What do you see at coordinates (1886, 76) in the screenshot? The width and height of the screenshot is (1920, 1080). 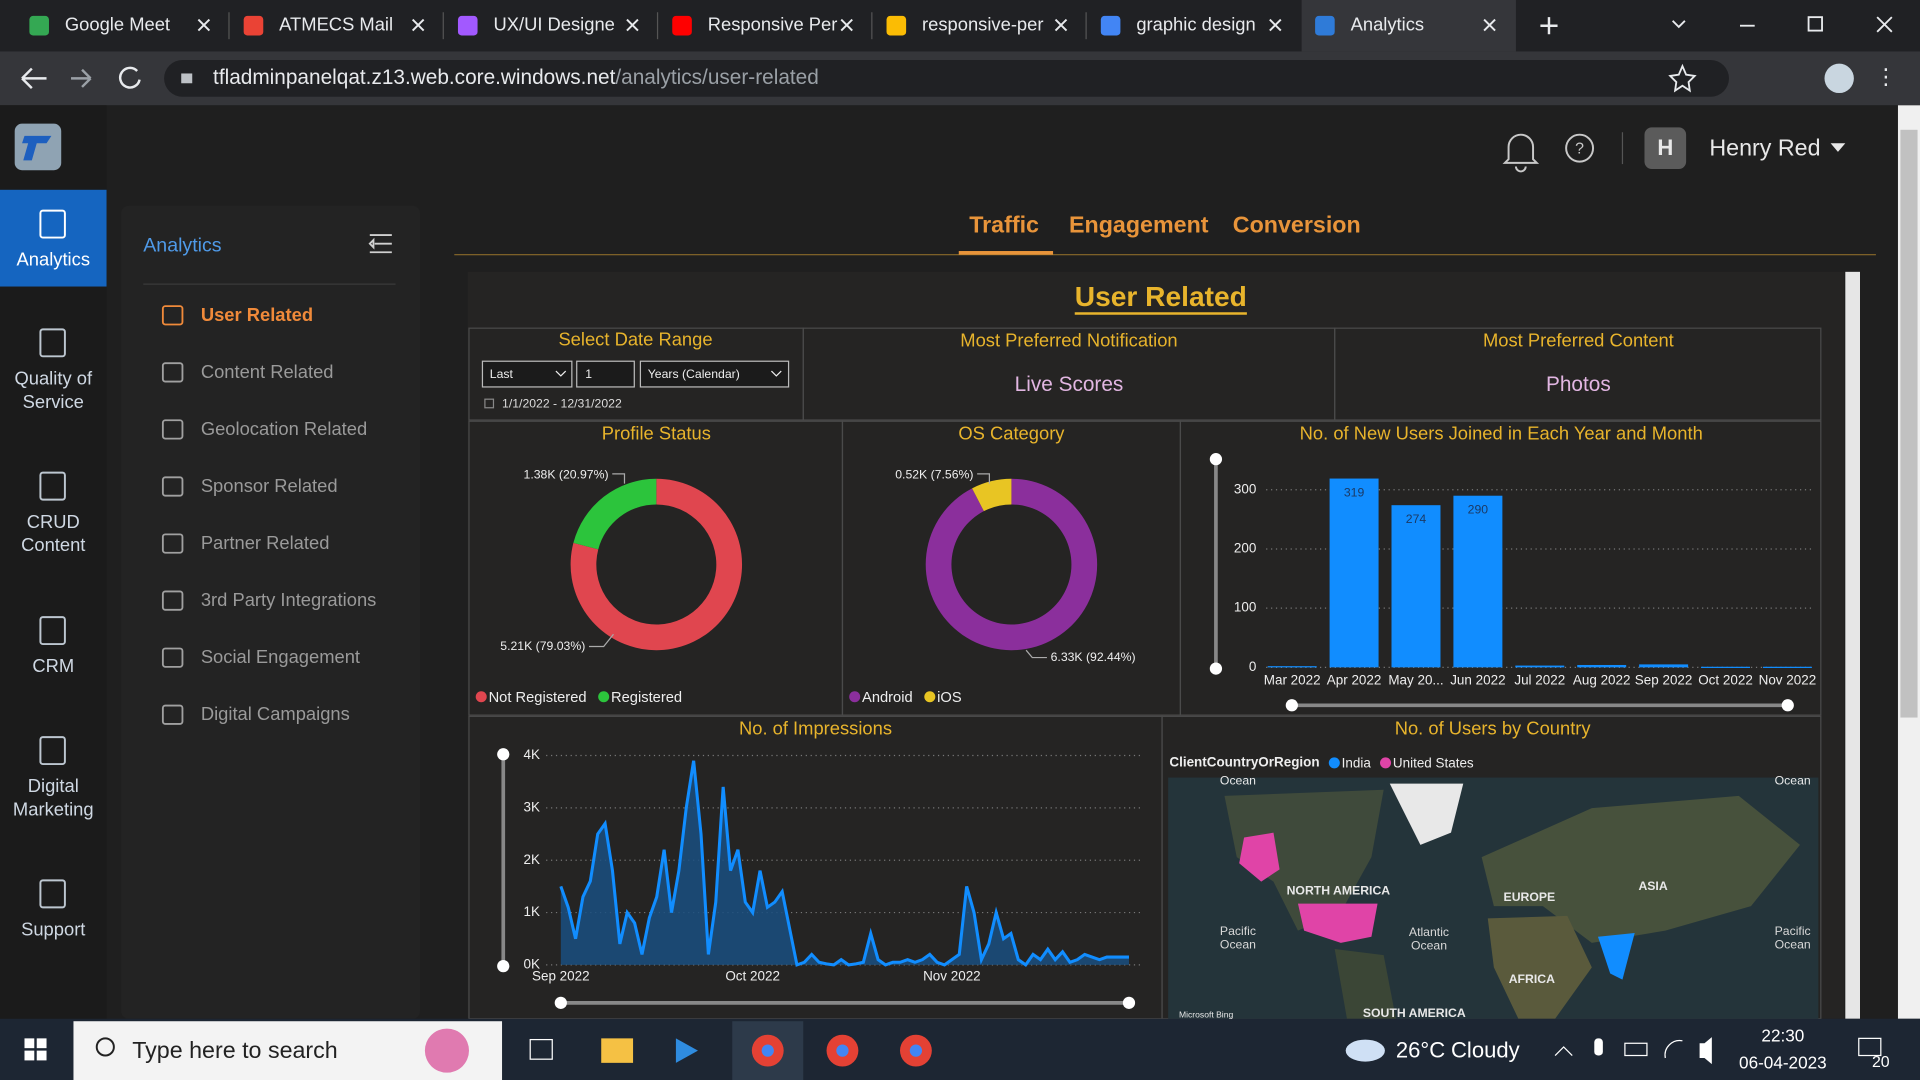 I see `menu-dots: ⋮` at bounding box center [1886, 76].